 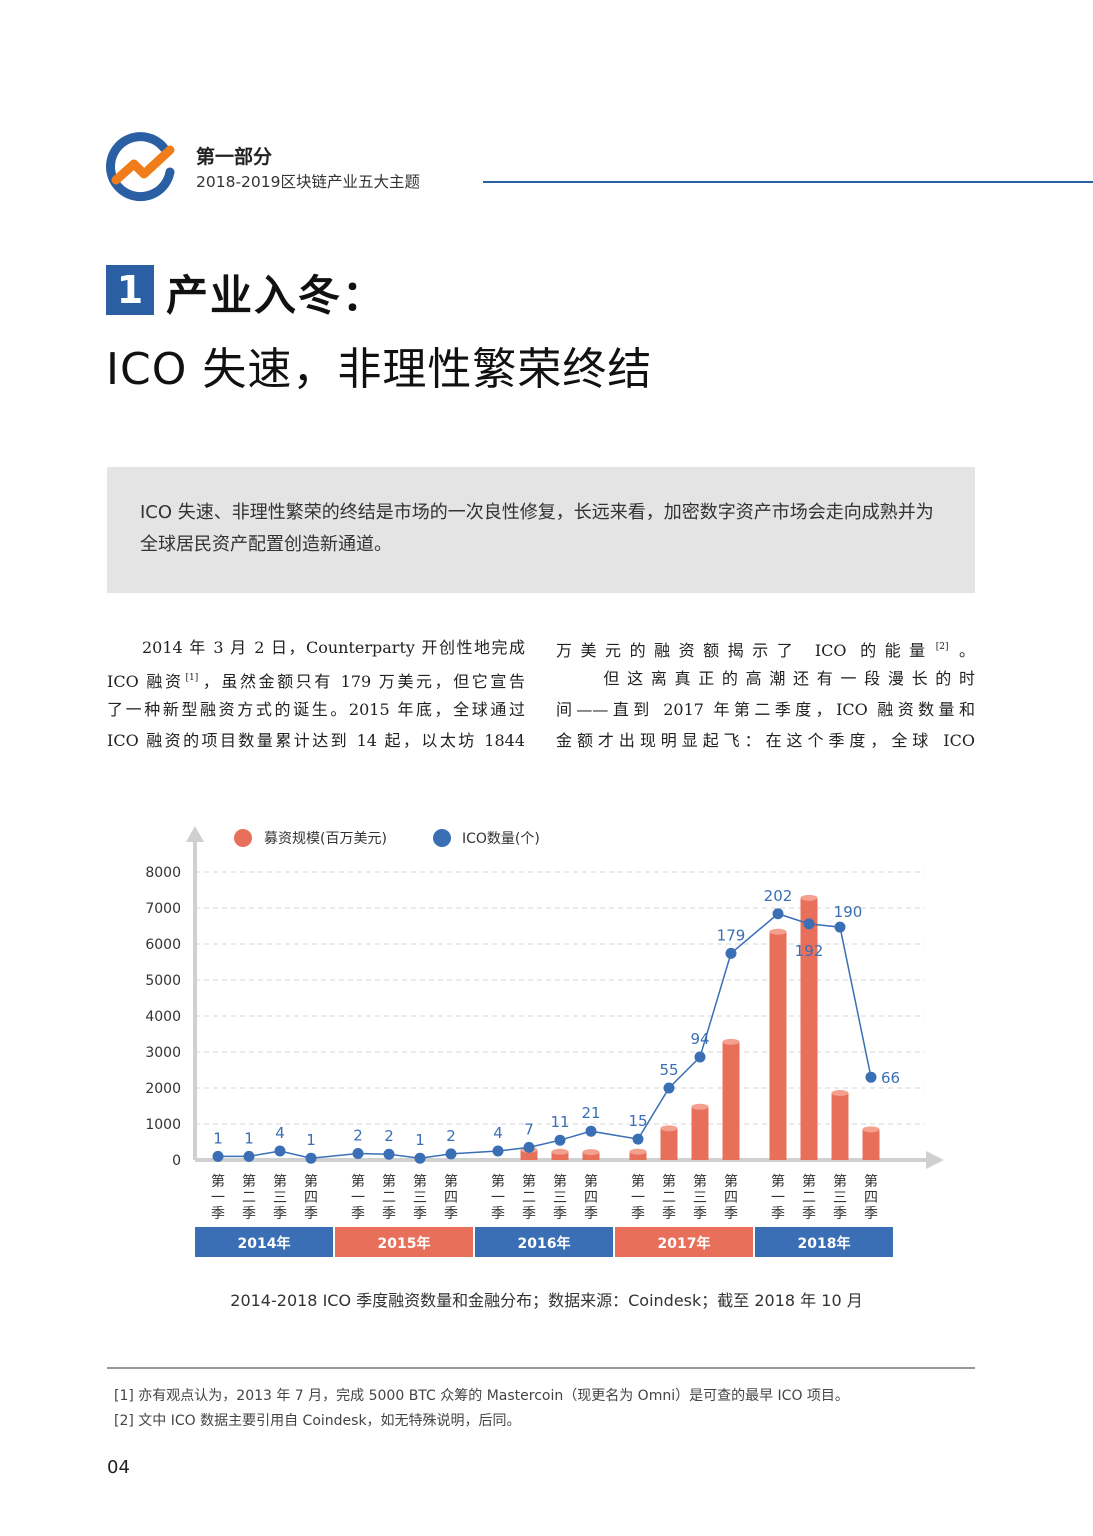 I want to click on y-tick-label: 2000, so click(x=163, y=1089).